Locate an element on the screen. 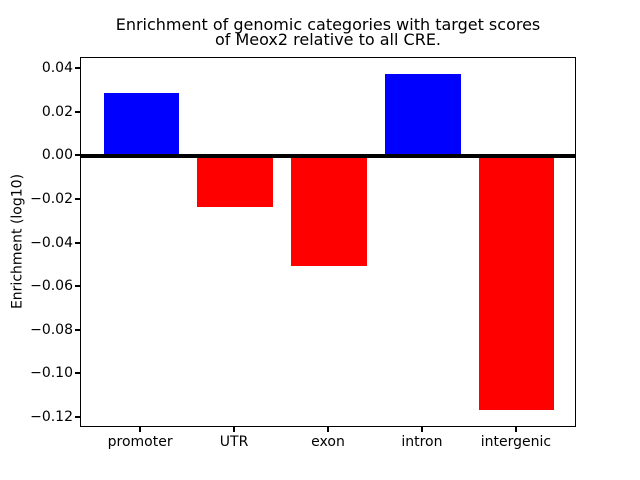 This screenshot has height=480, width=640. y-tick-label: −0.06 is located at coordinates (51, 286).